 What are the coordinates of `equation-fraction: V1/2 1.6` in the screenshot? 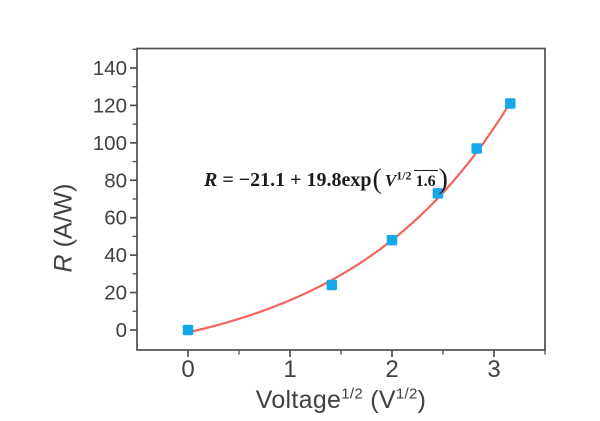 It's located at (410, 179).